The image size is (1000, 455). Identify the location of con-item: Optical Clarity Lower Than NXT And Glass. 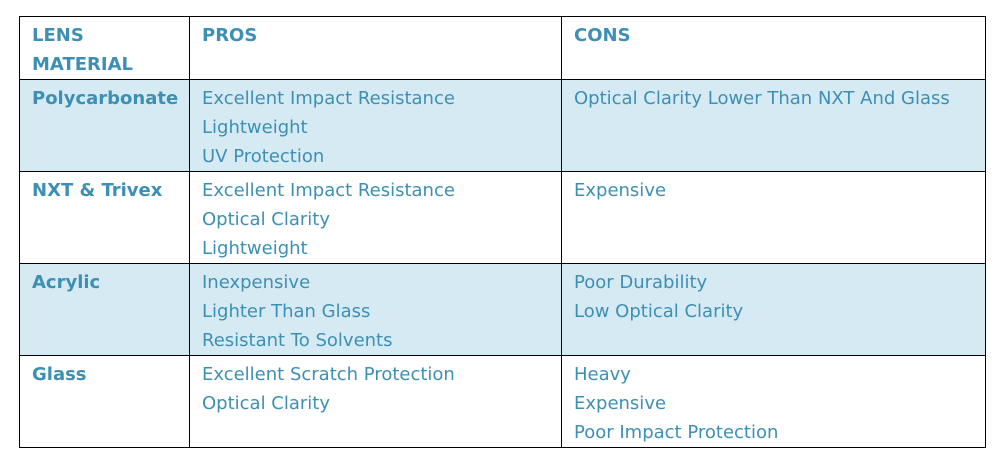
(762, 98).